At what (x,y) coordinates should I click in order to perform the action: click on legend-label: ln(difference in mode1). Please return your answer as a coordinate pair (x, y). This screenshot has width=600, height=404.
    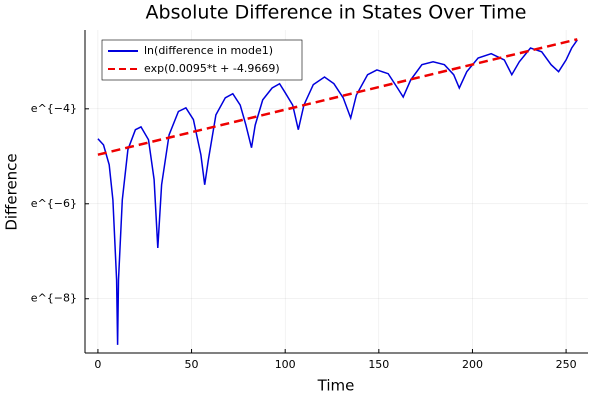
    Looking at the image, I should click on (208, 50).